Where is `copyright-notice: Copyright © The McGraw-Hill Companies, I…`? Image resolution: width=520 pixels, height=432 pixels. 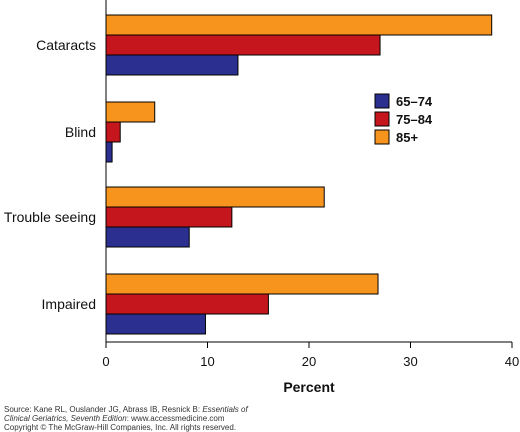
copyright-notice: Copyright © The McGraw-Hill Companies, I… is located at coordinates (120, 427).